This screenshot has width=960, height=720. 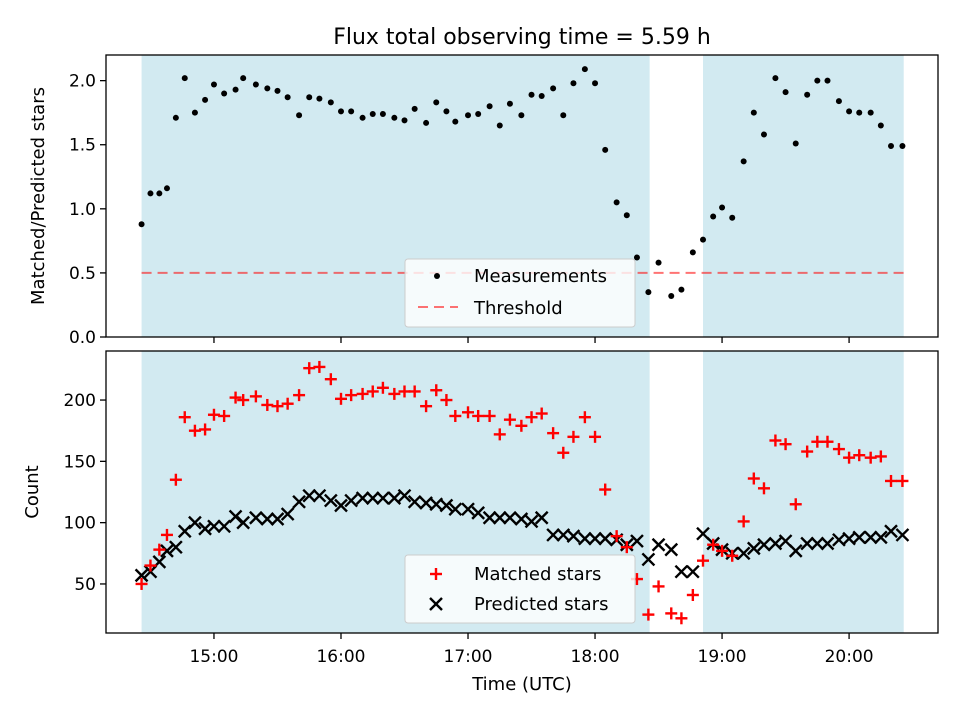 What do you see at coordinates (849, 657) in the screenshot?
I see `x-tick-label: 20:00` at bounding box center [849, 657].